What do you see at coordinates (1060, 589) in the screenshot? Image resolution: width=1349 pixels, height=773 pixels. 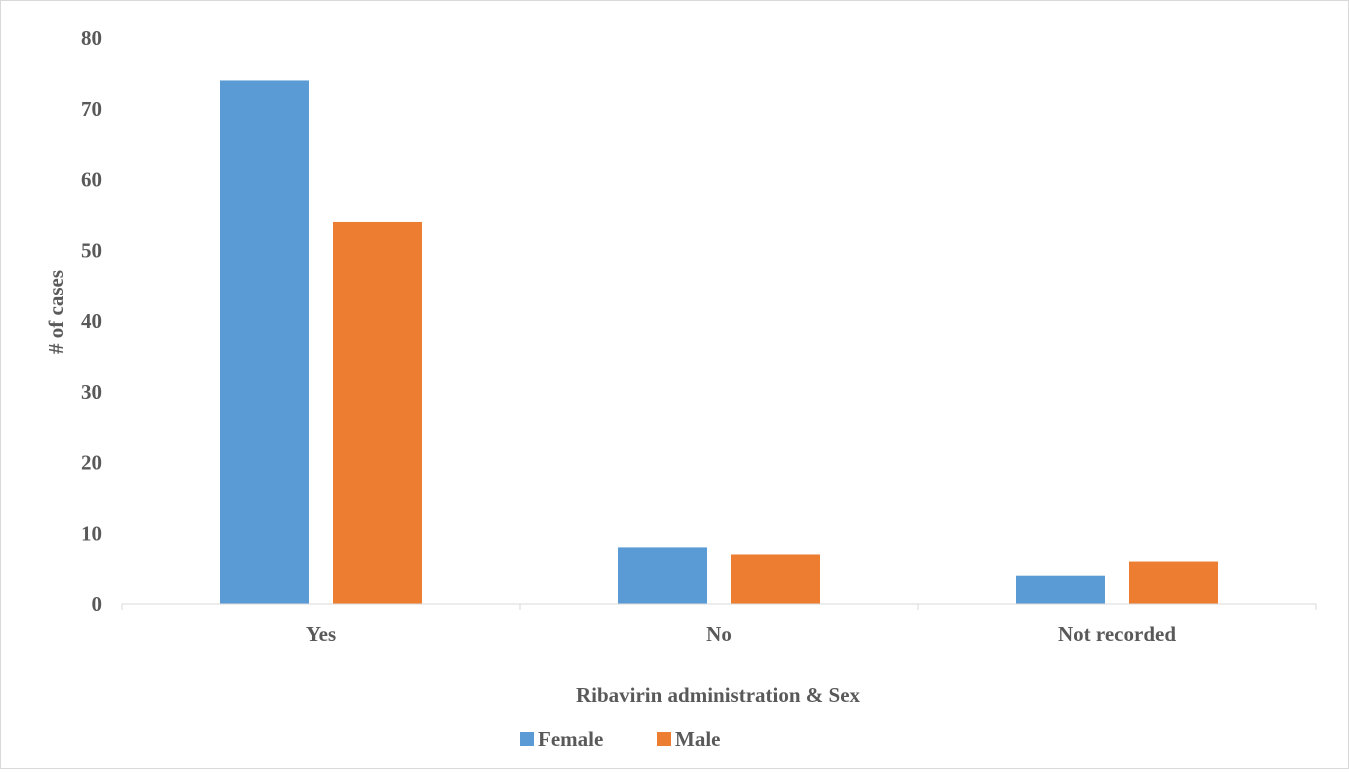 I see `bar-female-not-recorded` at bounding box center [1060, 589].